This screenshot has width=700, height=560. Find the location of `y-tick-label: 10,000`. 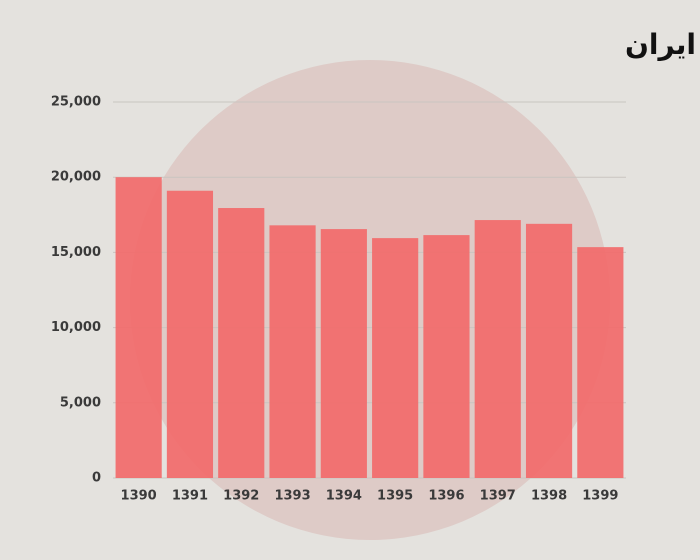

y-tick-label: 10,000 is located at coordinates (76, 327).